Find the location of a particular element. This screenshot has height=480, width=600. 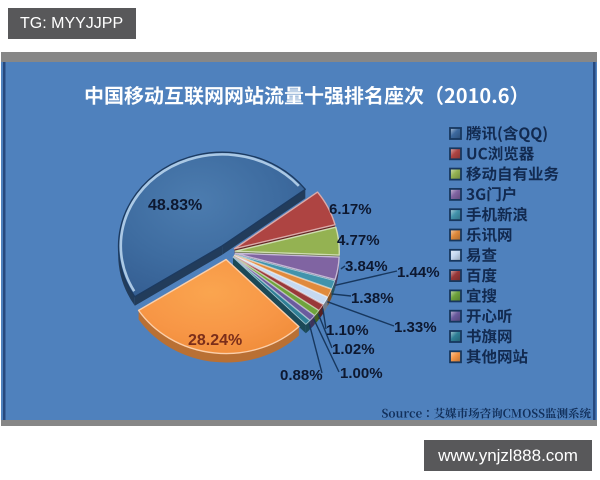

svg-text: 1.10% is located at coordinates (347, 330).